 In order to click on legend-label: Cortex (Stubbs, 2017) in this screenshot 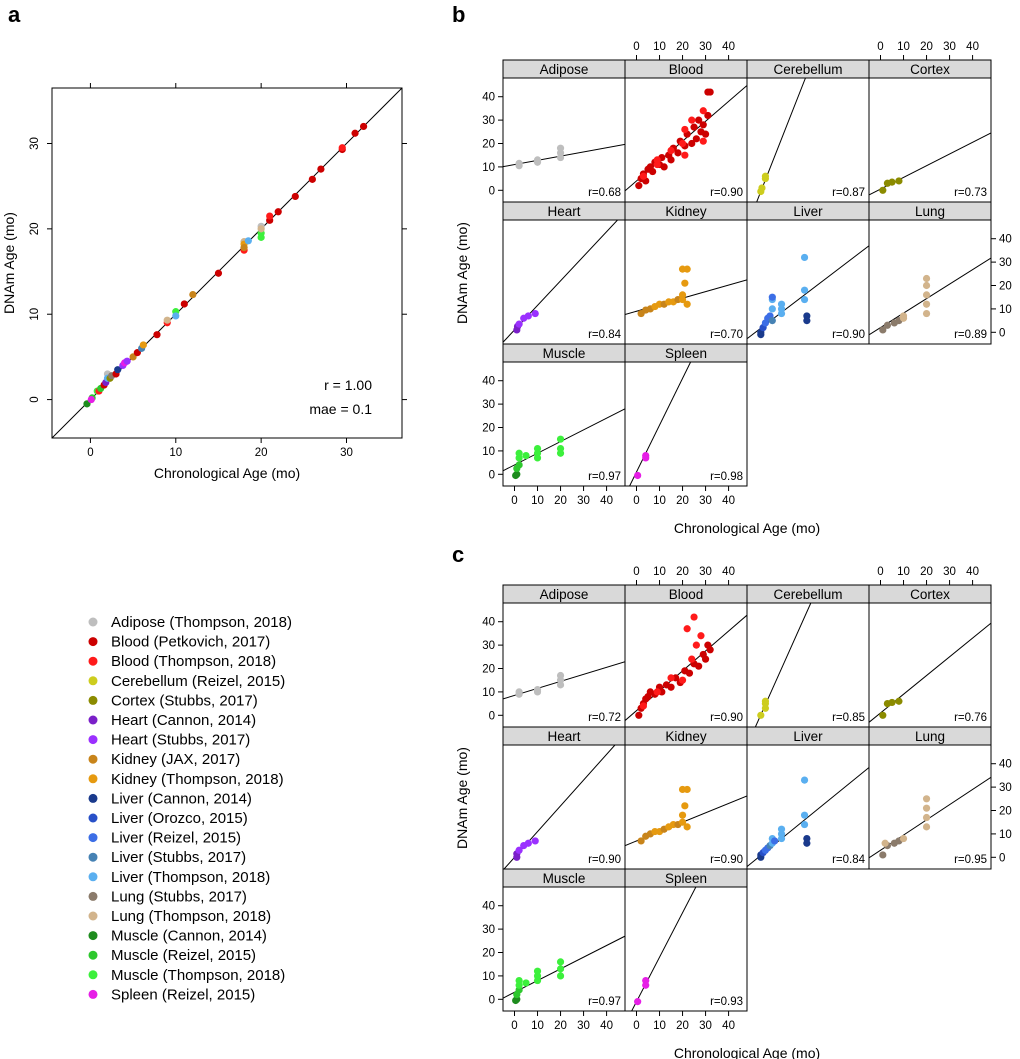, I will do `click(184, 700)`.